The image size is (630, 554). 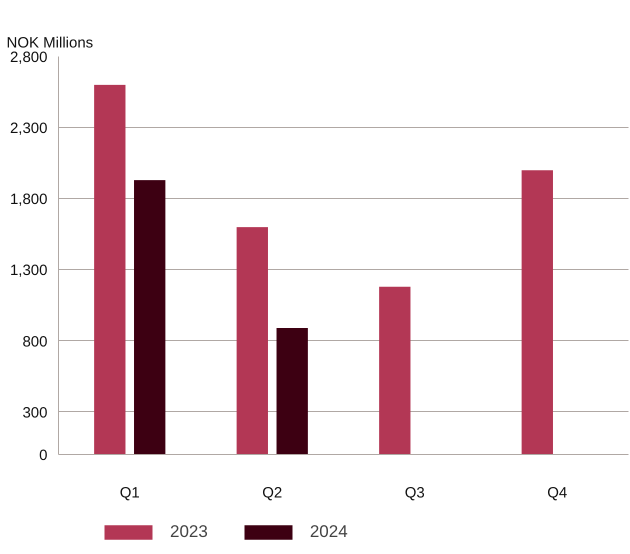 I want to click on y-axis-title: NOK Millions, so click(x=50, y=43).